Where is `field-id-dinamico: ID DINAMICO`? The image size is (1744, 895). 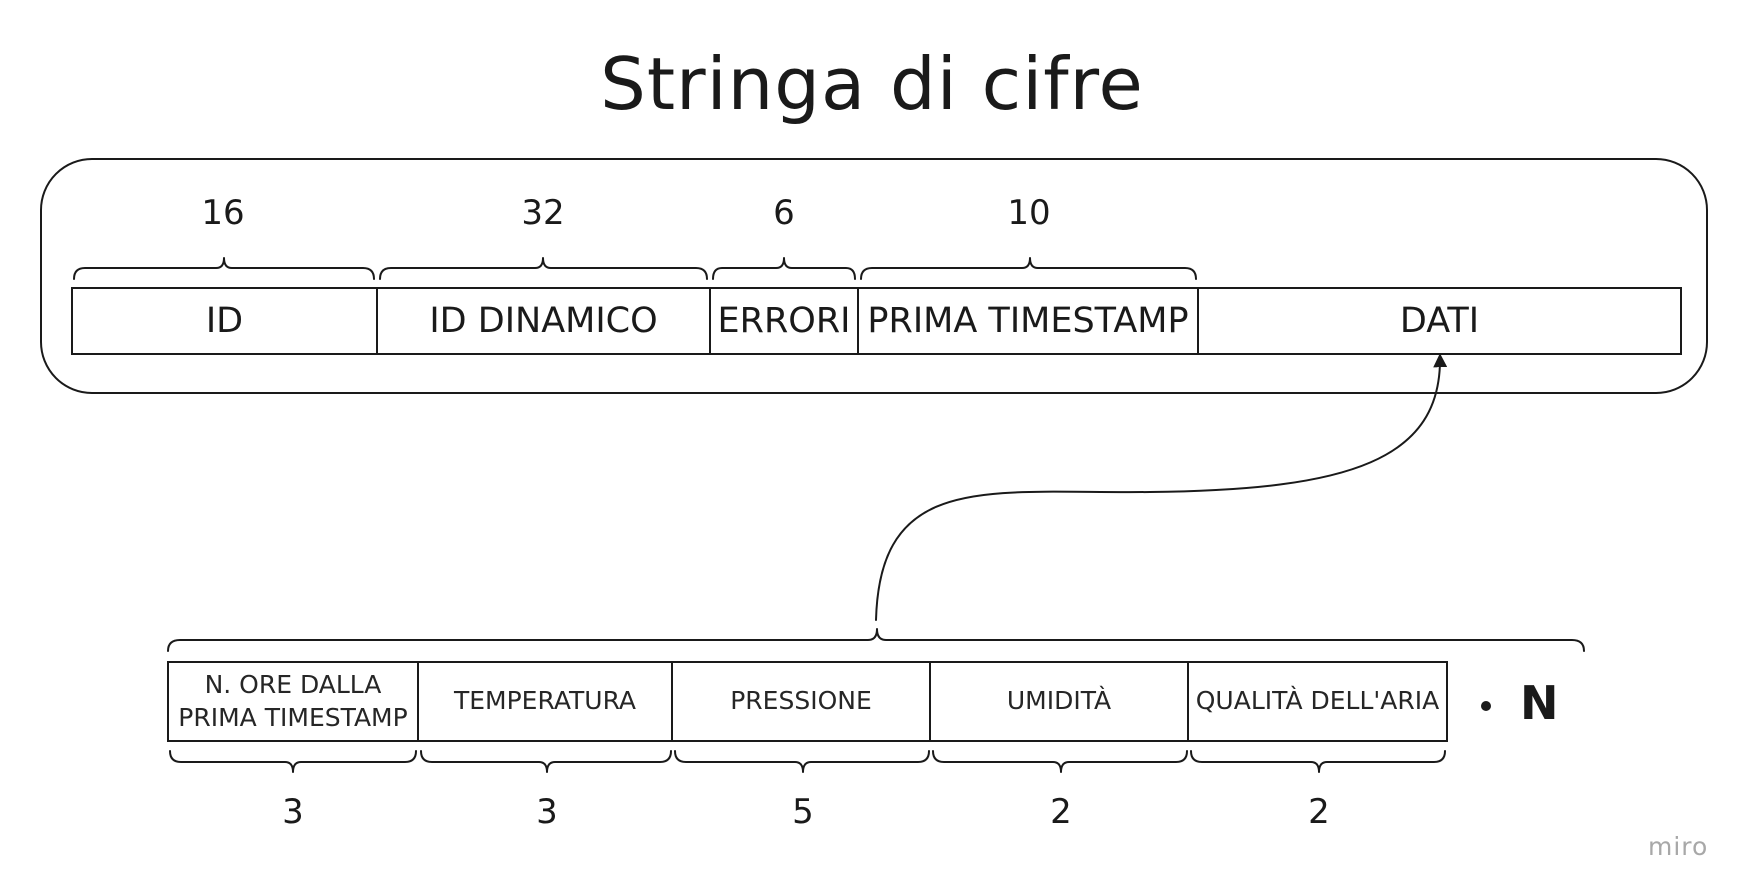 field-id-dinamico: ID DINAMICO is located at coordinates (543, 321).